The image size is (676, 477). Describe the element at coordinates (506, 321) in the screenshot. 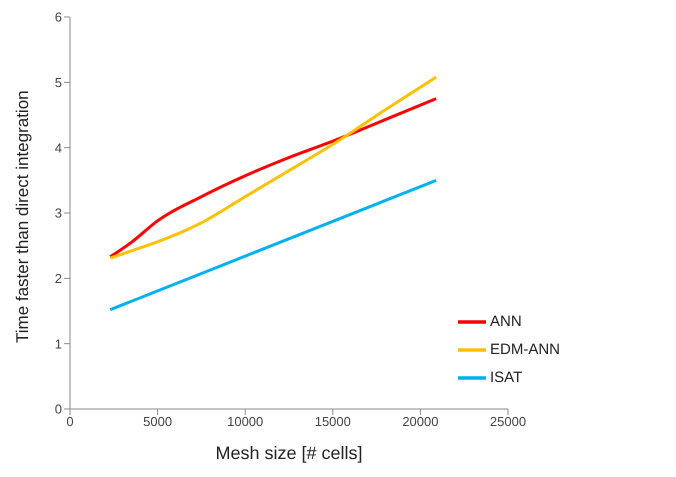

I see `legend-label: ANN` at that location.